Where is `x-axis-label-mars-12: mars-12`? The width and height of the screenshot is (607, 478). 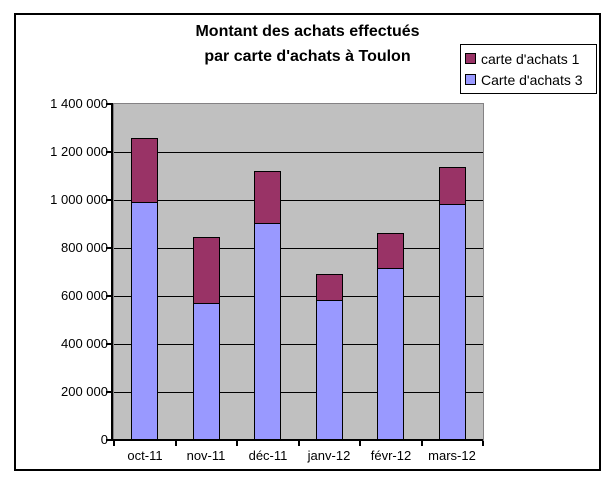 x-axis-label-mars-12: mars-12 is located at coordinates (452, 455).